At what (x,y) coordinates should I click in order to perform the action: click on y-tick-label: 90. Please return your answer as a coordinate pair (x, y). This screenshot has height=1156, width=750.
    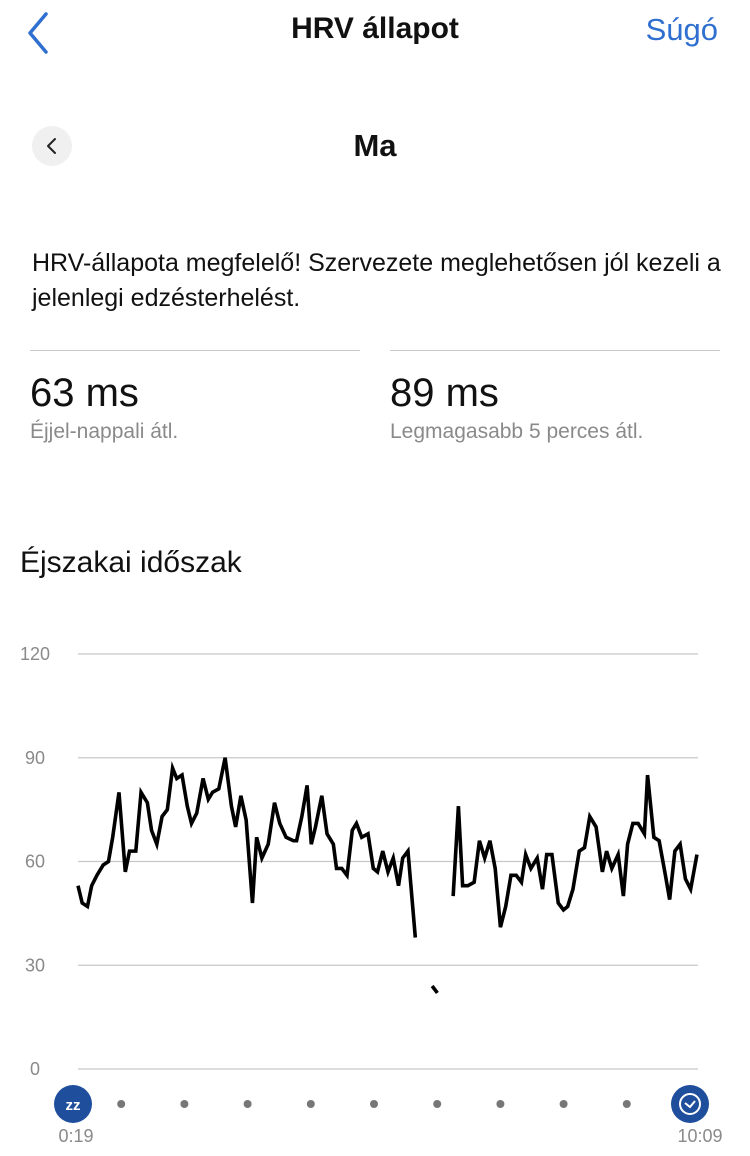
    Looking at the image, I should click on (35, 758).